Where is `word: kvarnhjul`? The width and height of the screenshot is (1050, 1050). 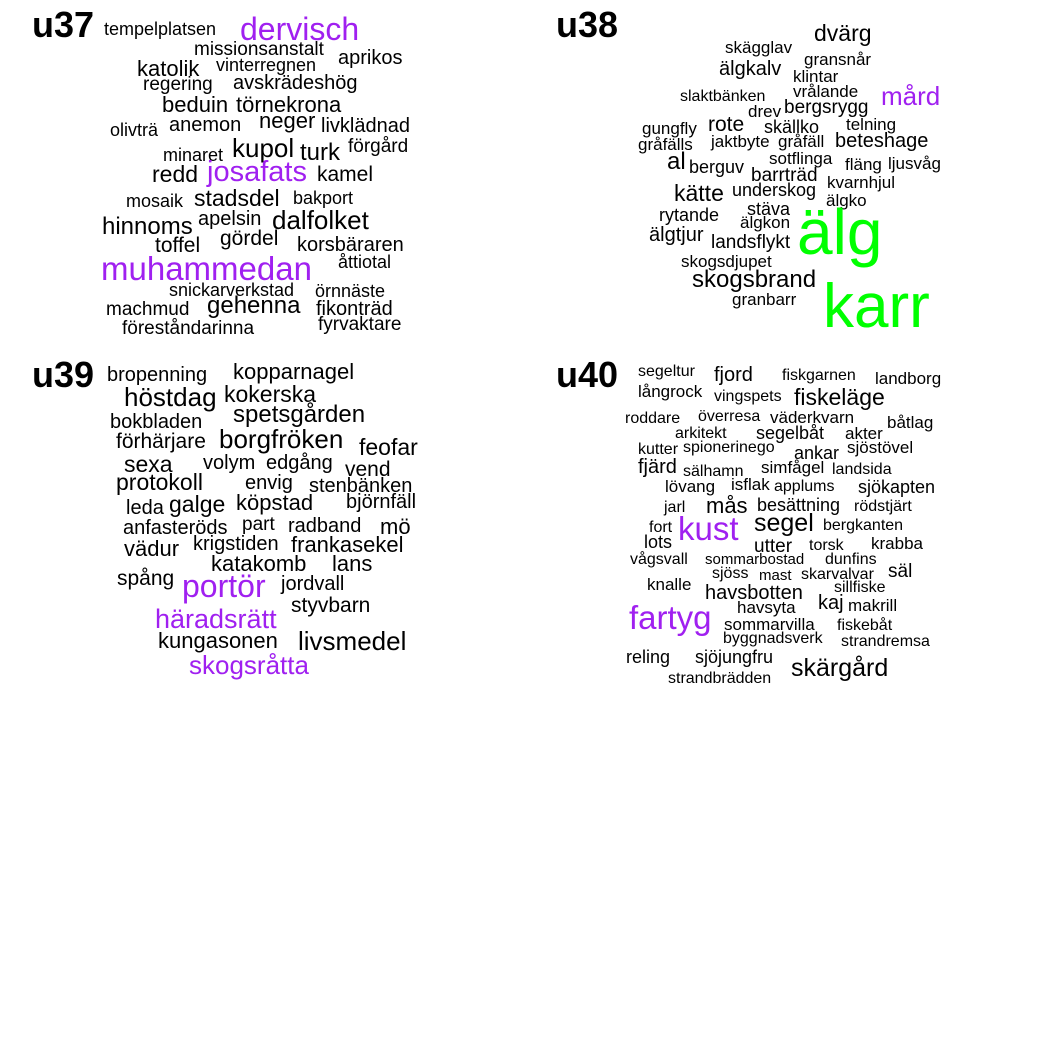
word: kvarnhjul is located at coordinates (861, 182).